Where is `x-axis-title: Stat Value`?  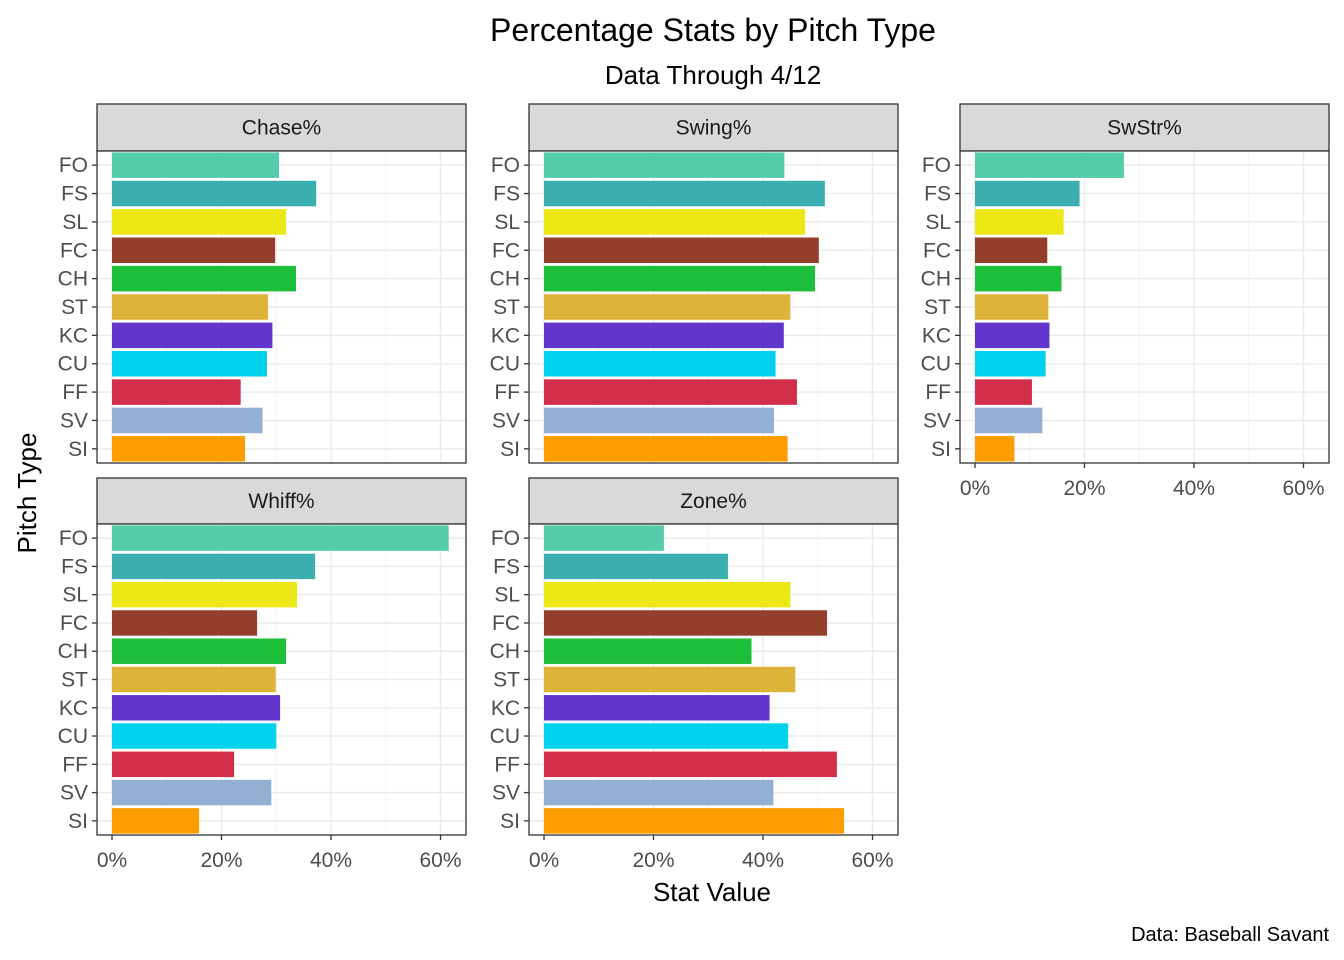 x-axis-title: Stat Value is located at coordinates (712, 892).